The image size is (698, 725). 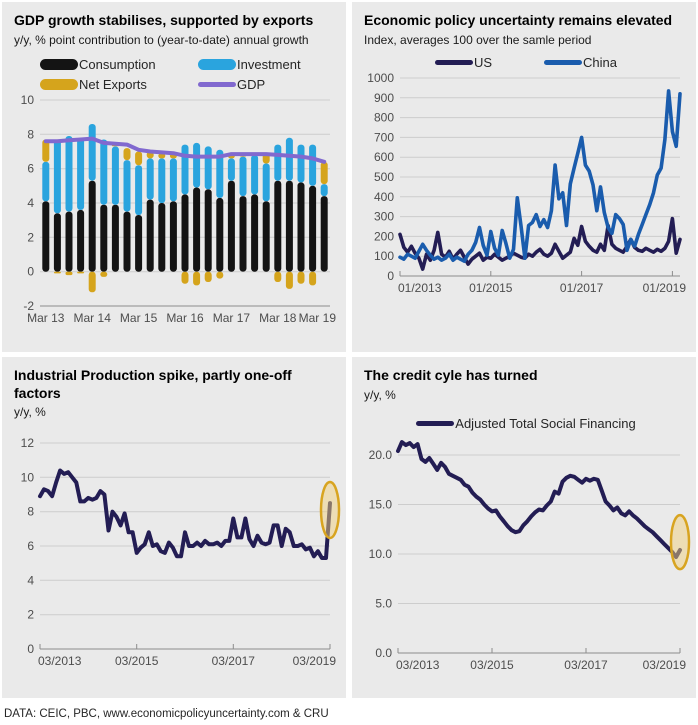 I want to click on credit-chart-legend: Adjusted Total Social Financing, so click(x=526, y=423).